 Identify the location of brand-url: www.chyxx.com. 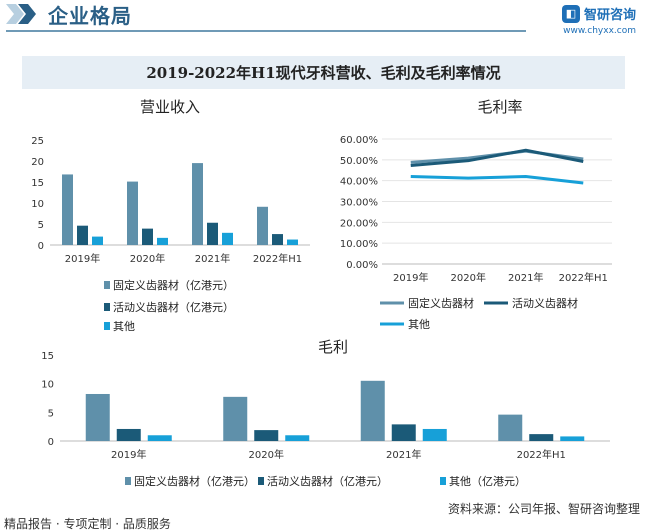
(599, 31).